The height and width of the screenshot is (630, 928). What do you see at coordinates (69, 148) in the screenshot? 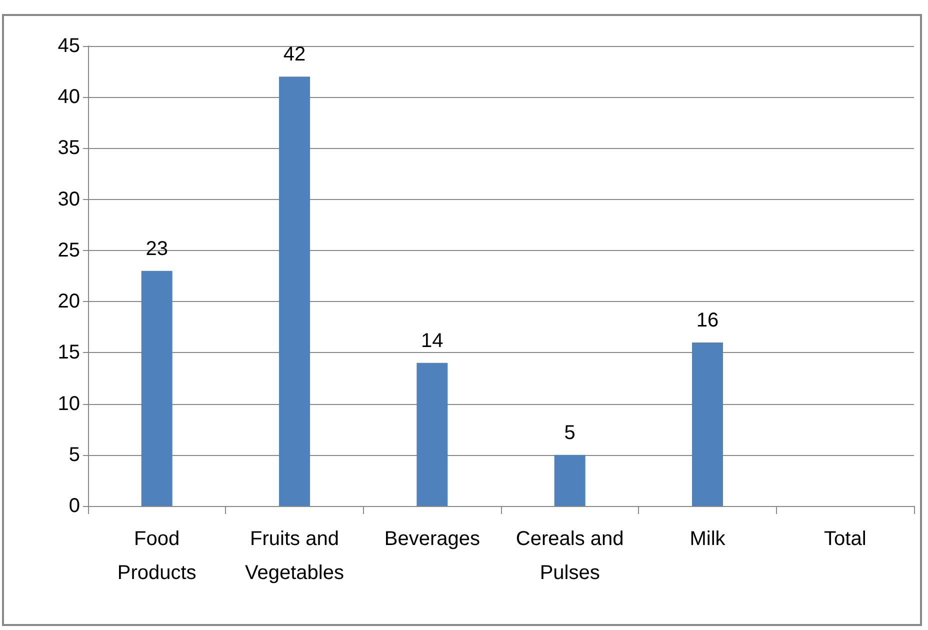
I see `y-tick-label: 35` at bounding box center [69, 148].